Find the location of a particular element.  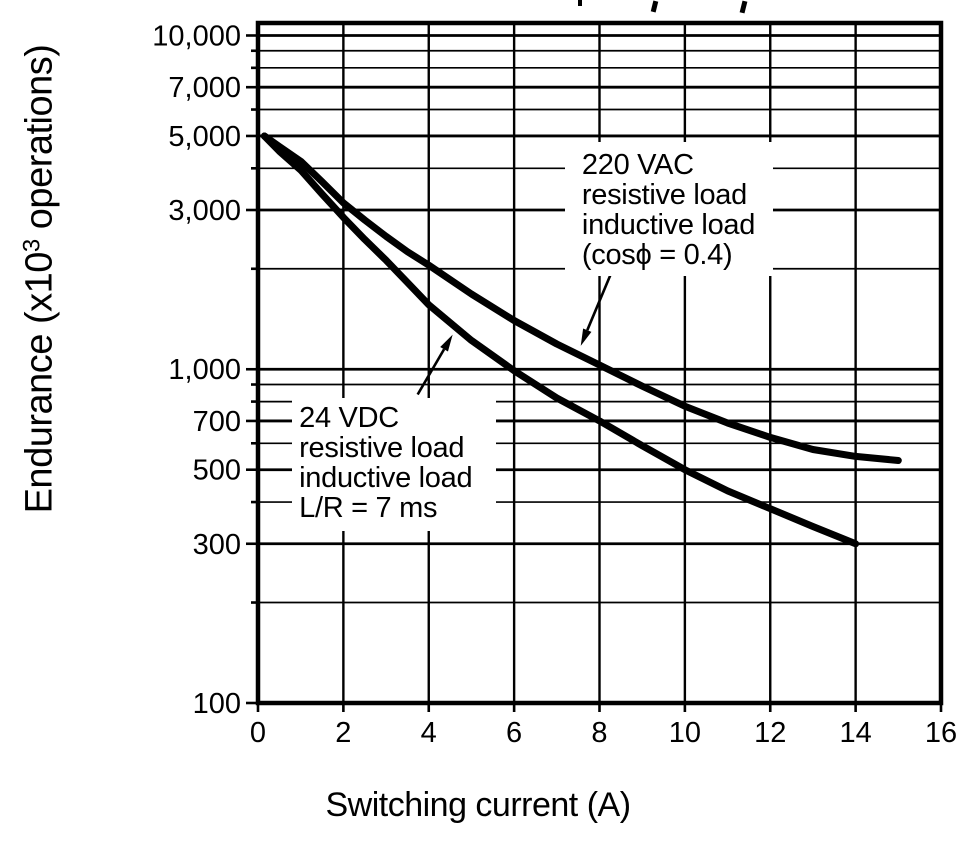

y-axis-title-text-tail: operations) is located at coordinates (39, 142).